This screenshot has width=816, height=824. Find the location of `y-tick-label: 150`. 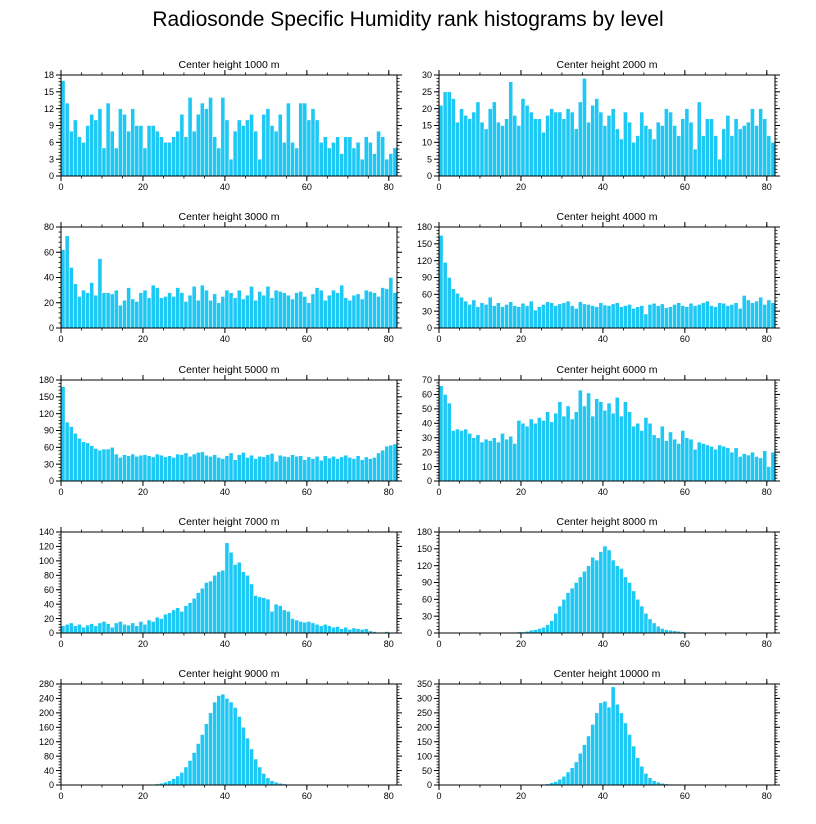

y-tick-label: 150 is located at coordinates (424, 742).